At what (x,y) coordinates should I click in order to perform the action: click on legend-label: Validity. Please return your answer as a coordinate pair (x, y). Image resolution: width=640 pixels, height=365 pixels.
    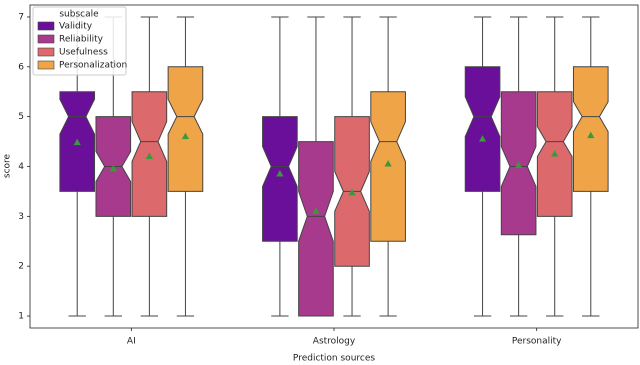
    Looking at the image, I should click on (76, 27).